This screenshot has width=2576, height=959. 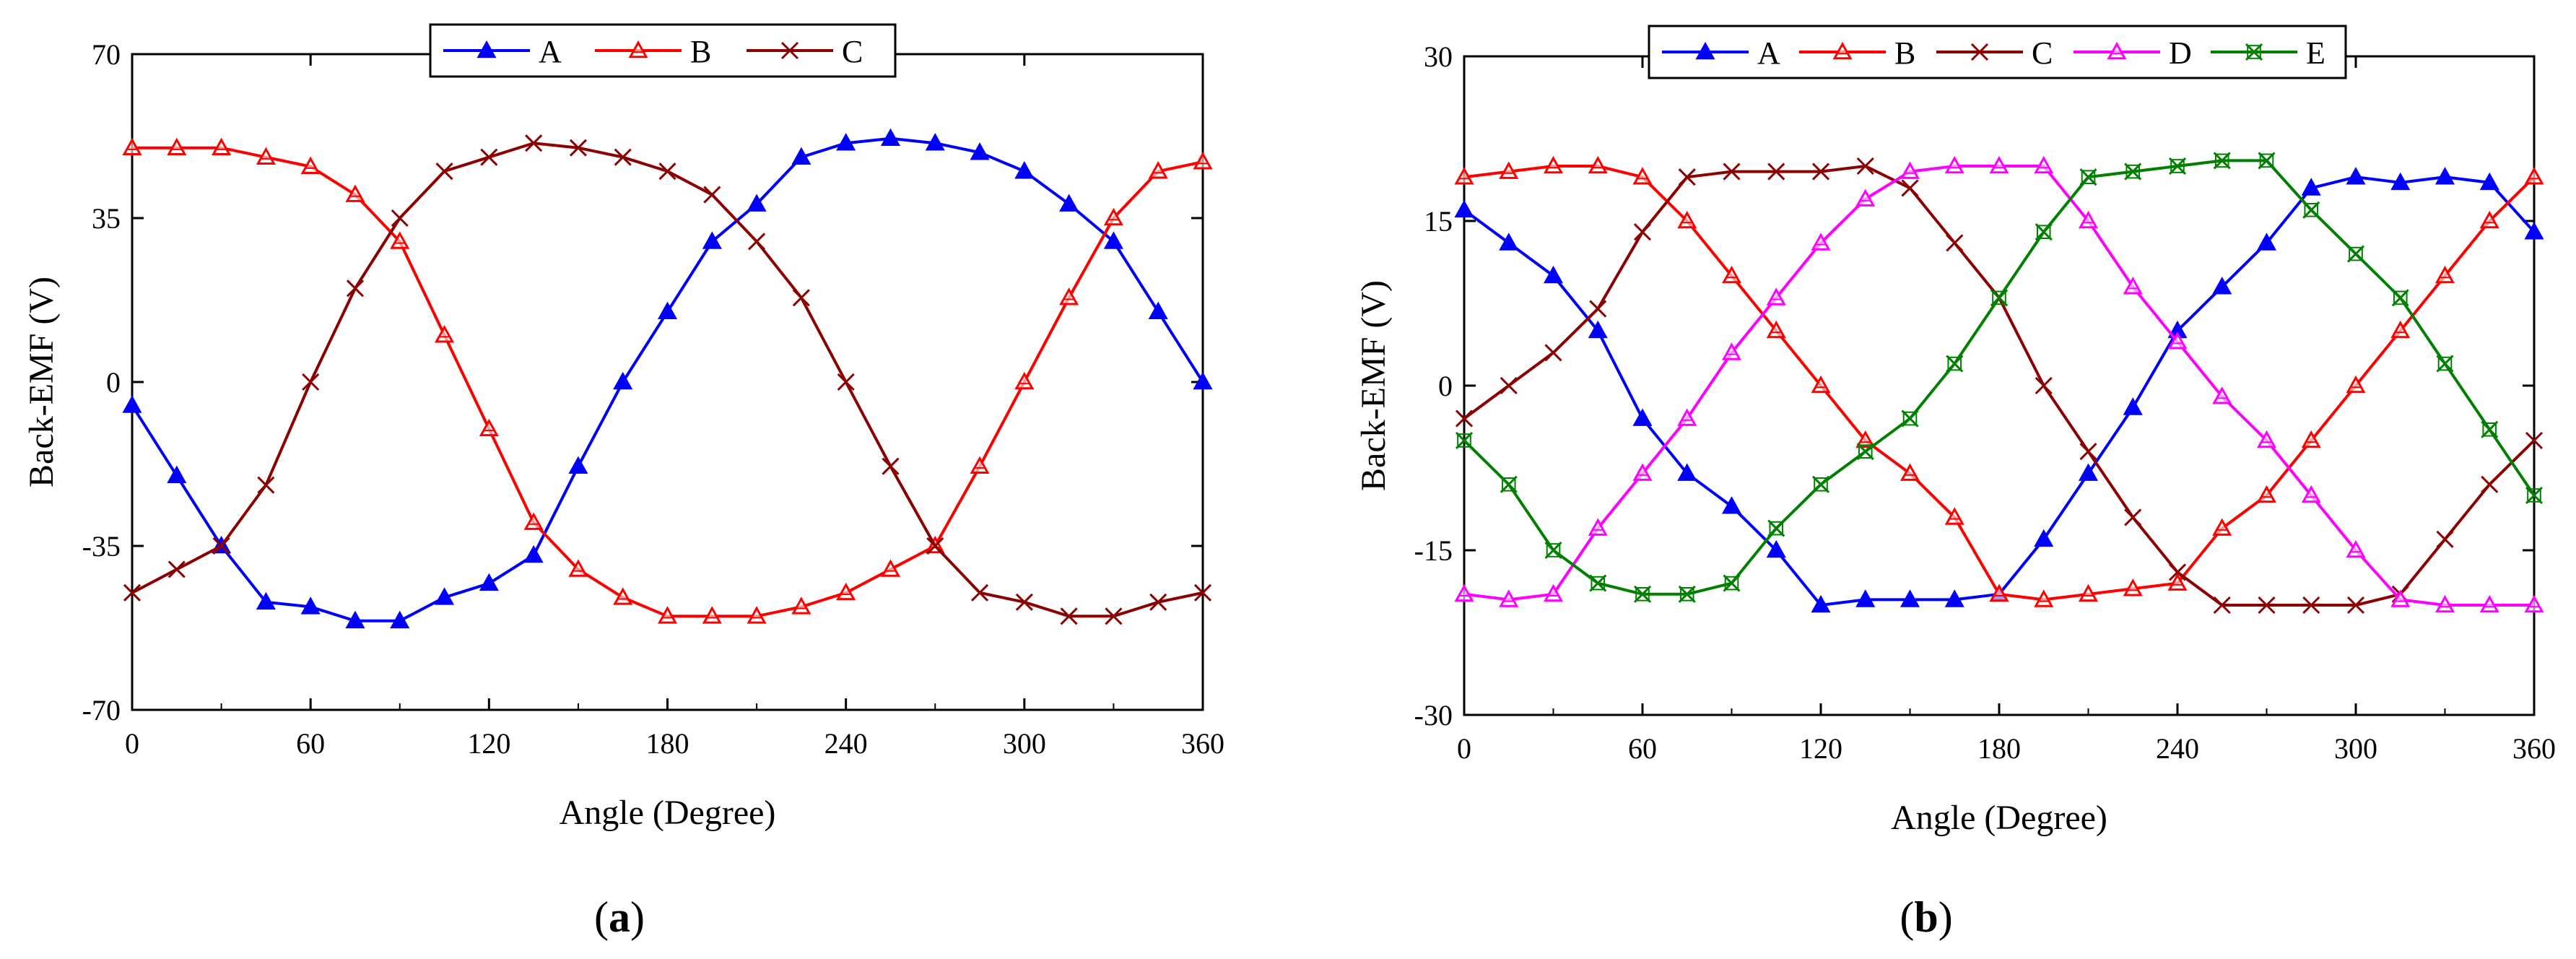 What do you see at coordinates (1705, 51) in the screenshot?
I see `legend-marker-A` at bounding box center [1705, 51].